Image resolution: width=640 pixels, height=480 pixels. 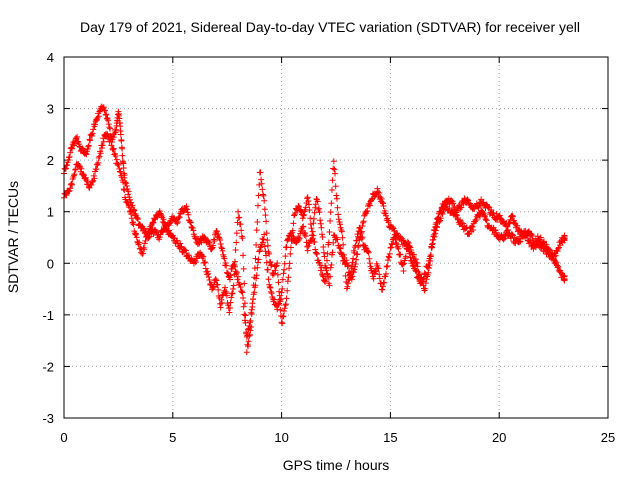 What do you see at coordinates (390, 437) in the screenshot?
I see `x-tick-label: 15` at bounding box center [390, 437].